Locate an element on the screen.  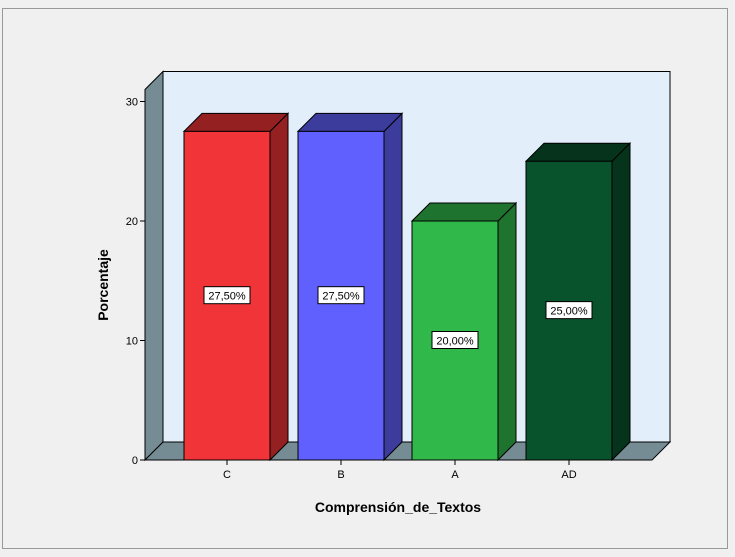
y-tick-label: 20 is located at coordinates (132, 222).